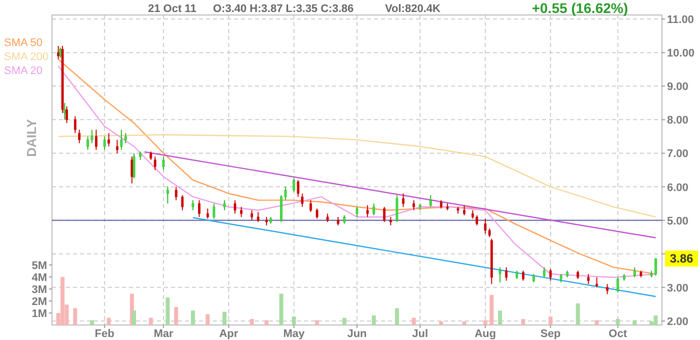 This screenshot has height=340, width=700. I want to click on y-tick-label: 5.00, so click(677, 221).